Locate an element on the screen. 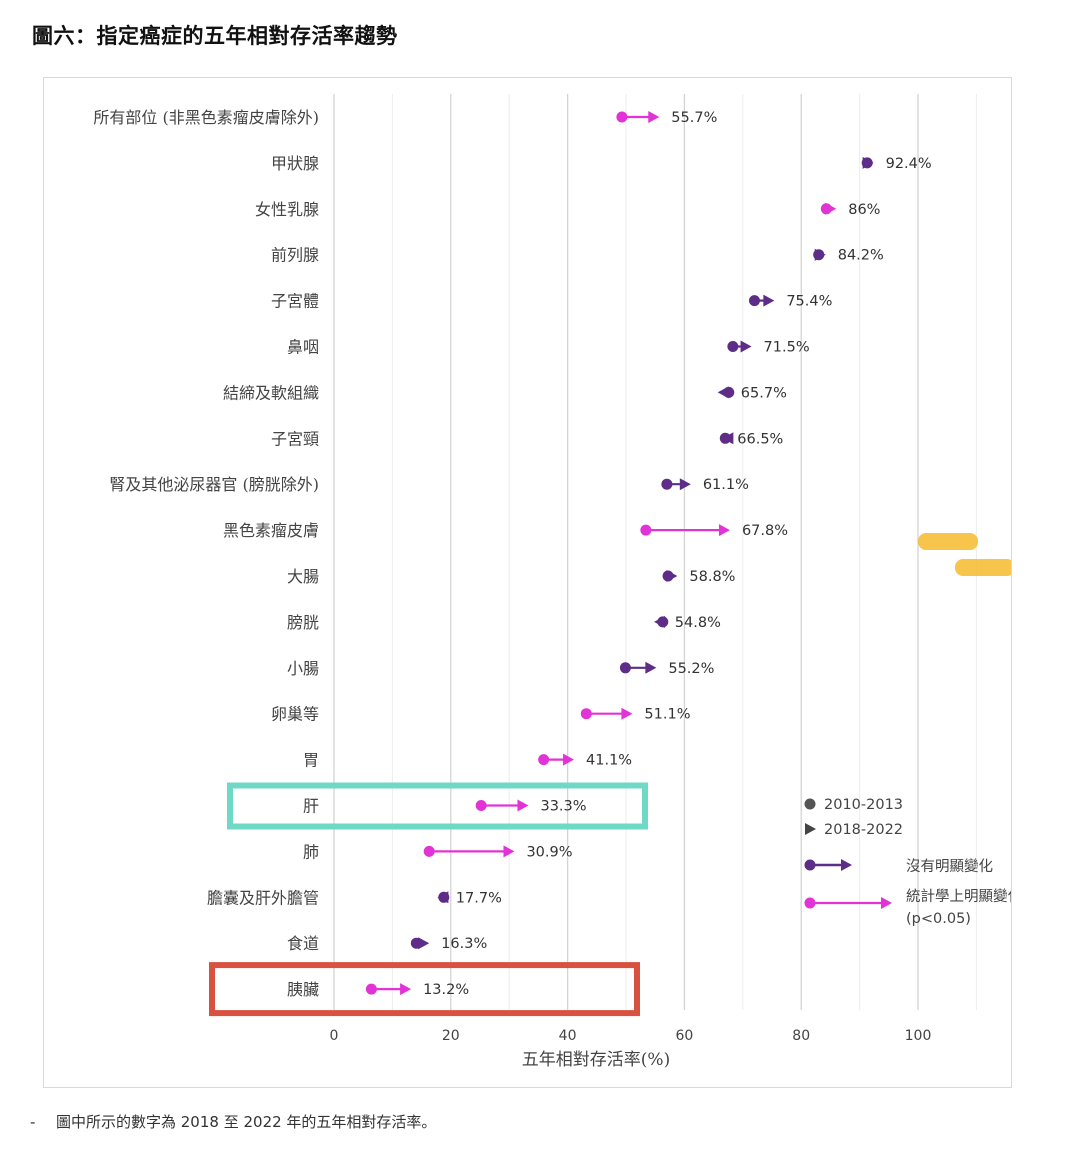 Image resolution: width=1080 pixels, height=1158 pixels. legend-sig-point is located at coordinates (810, 903).